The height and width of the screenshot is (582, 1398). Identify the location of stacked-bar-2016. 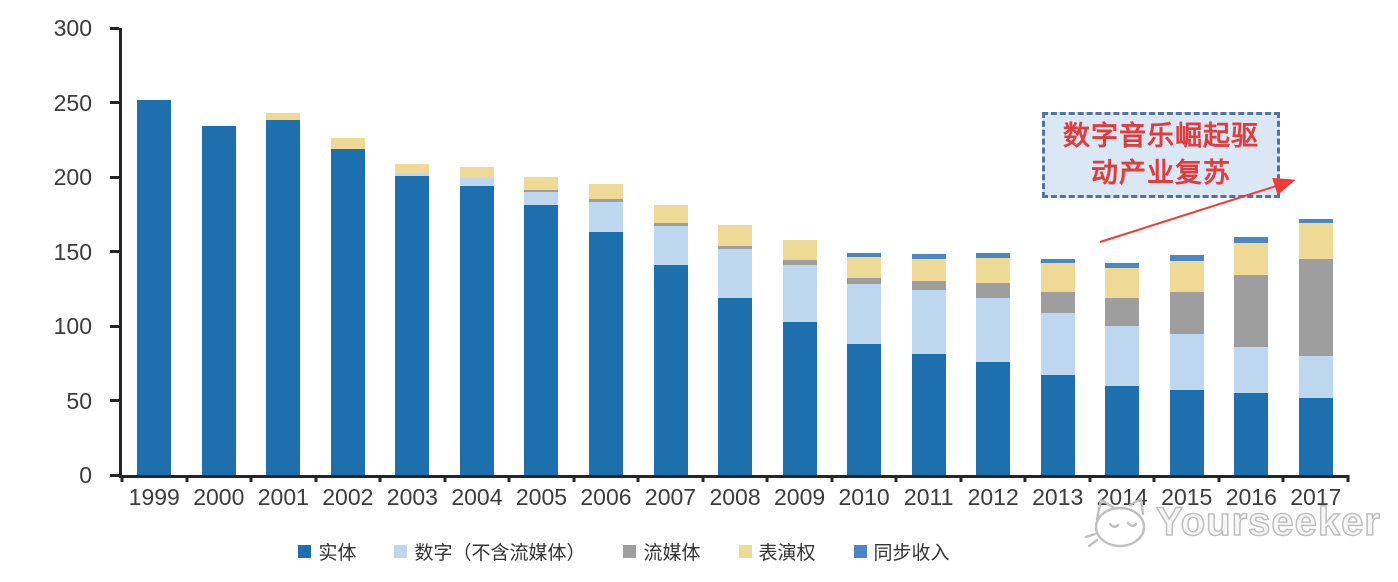
(1251, 355).